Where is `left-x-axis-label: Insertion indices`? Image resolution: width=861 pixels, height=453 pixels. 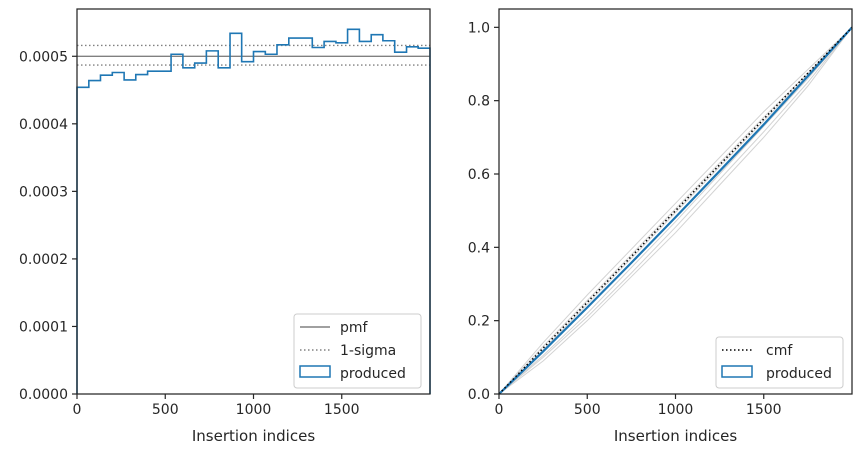
left-x-axis-label: Insertion indices is located at coordinates (253, 436).